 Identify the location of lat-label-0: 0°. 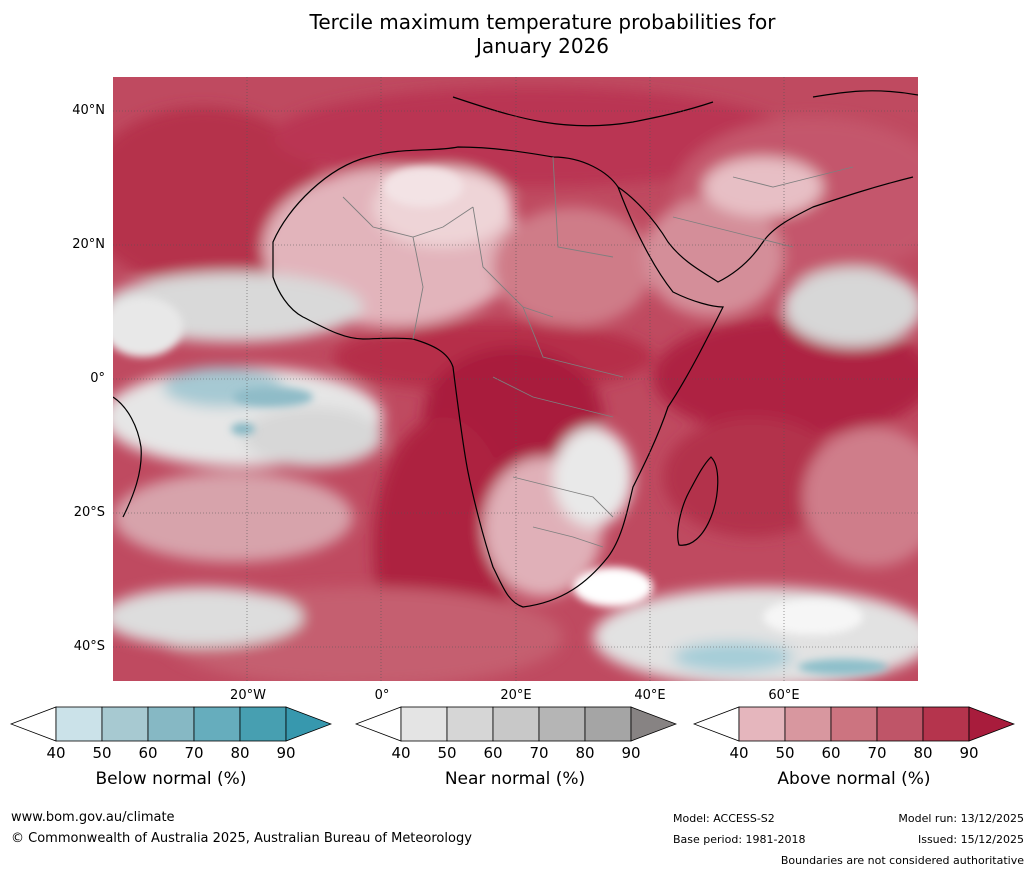
(97, 378).